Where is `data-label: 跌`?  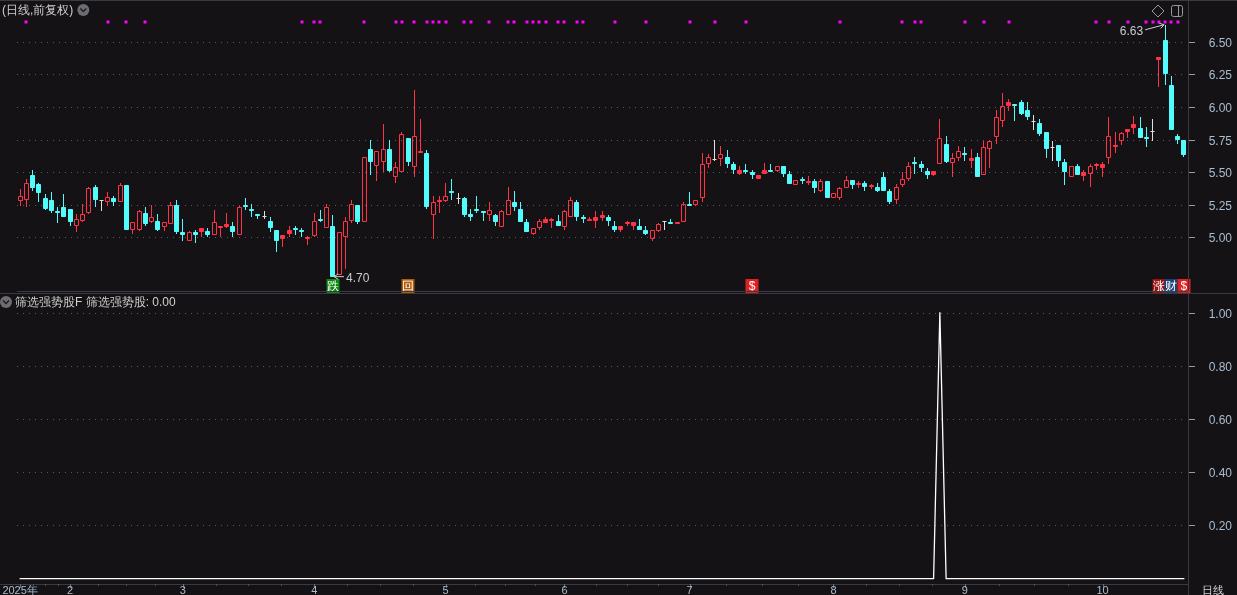
data-label: 跌 is located at coordinates (332, 286).